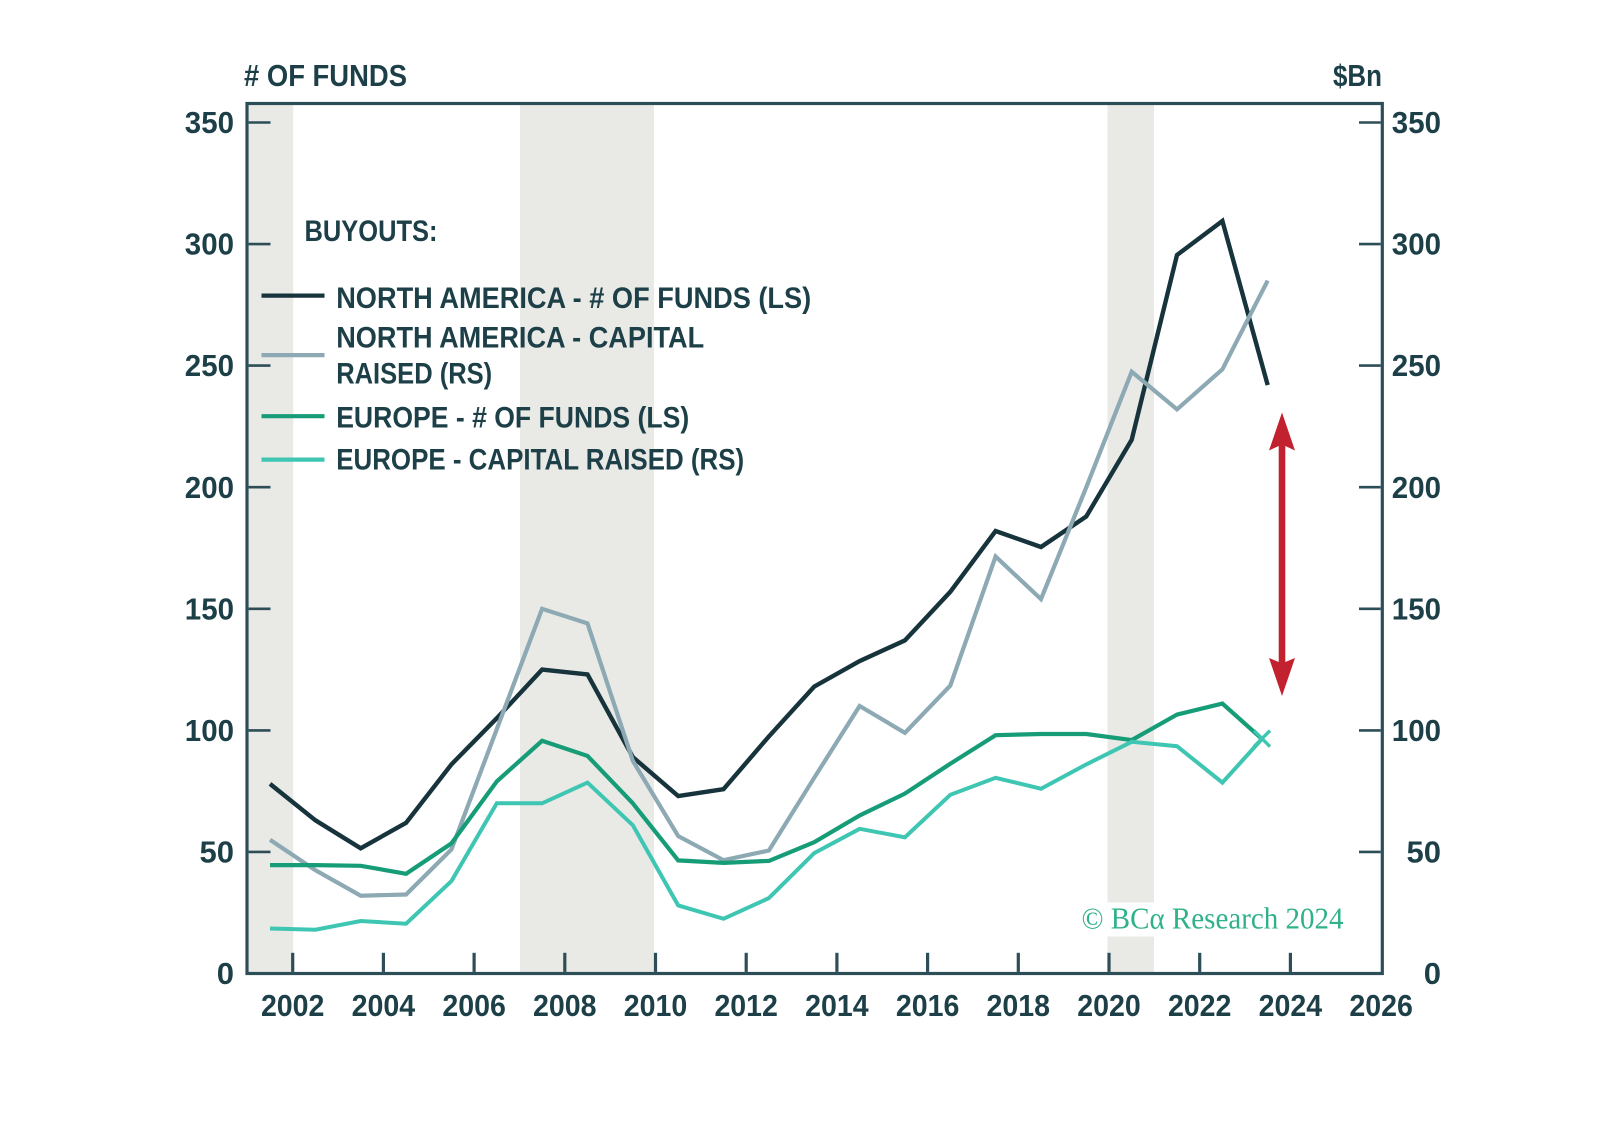 This screenshot has height=1144, width=1598. I want to click on svg-text: 2024, so click(1291, 1005).